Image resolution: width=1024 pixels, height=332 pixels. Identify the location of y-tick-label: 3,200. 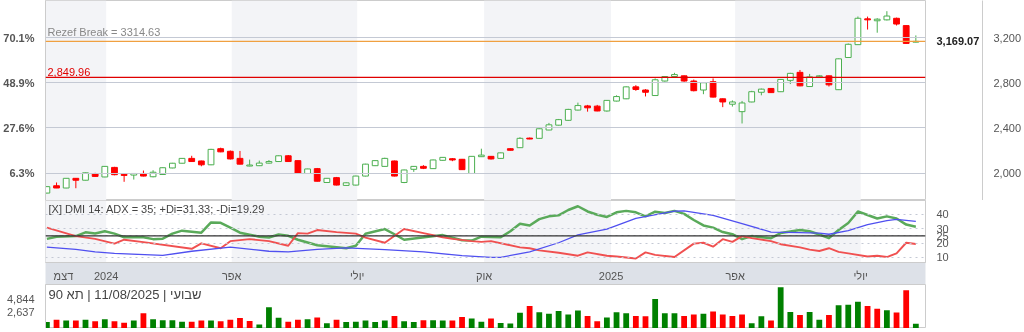
(1007, 37).